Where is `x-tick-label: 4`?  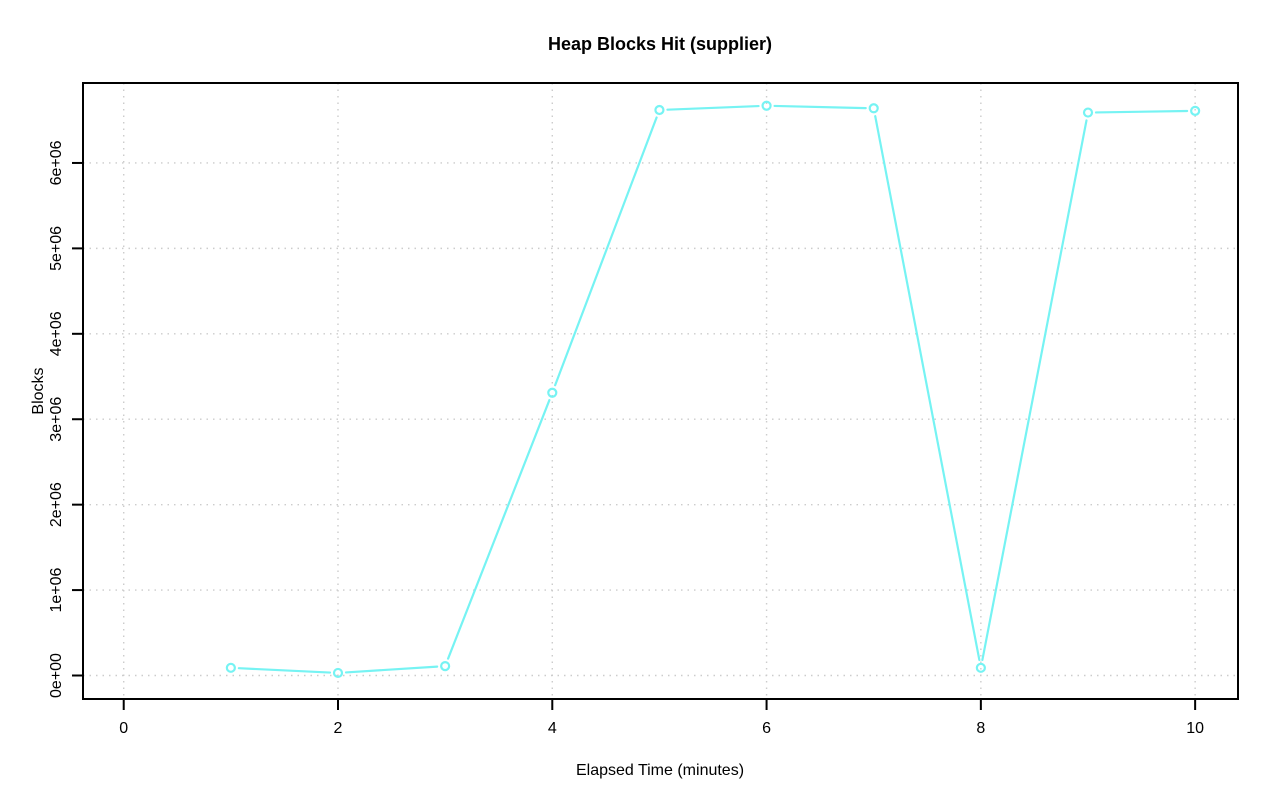
x-tick-label: 4 is located at coordinates (552, 728).